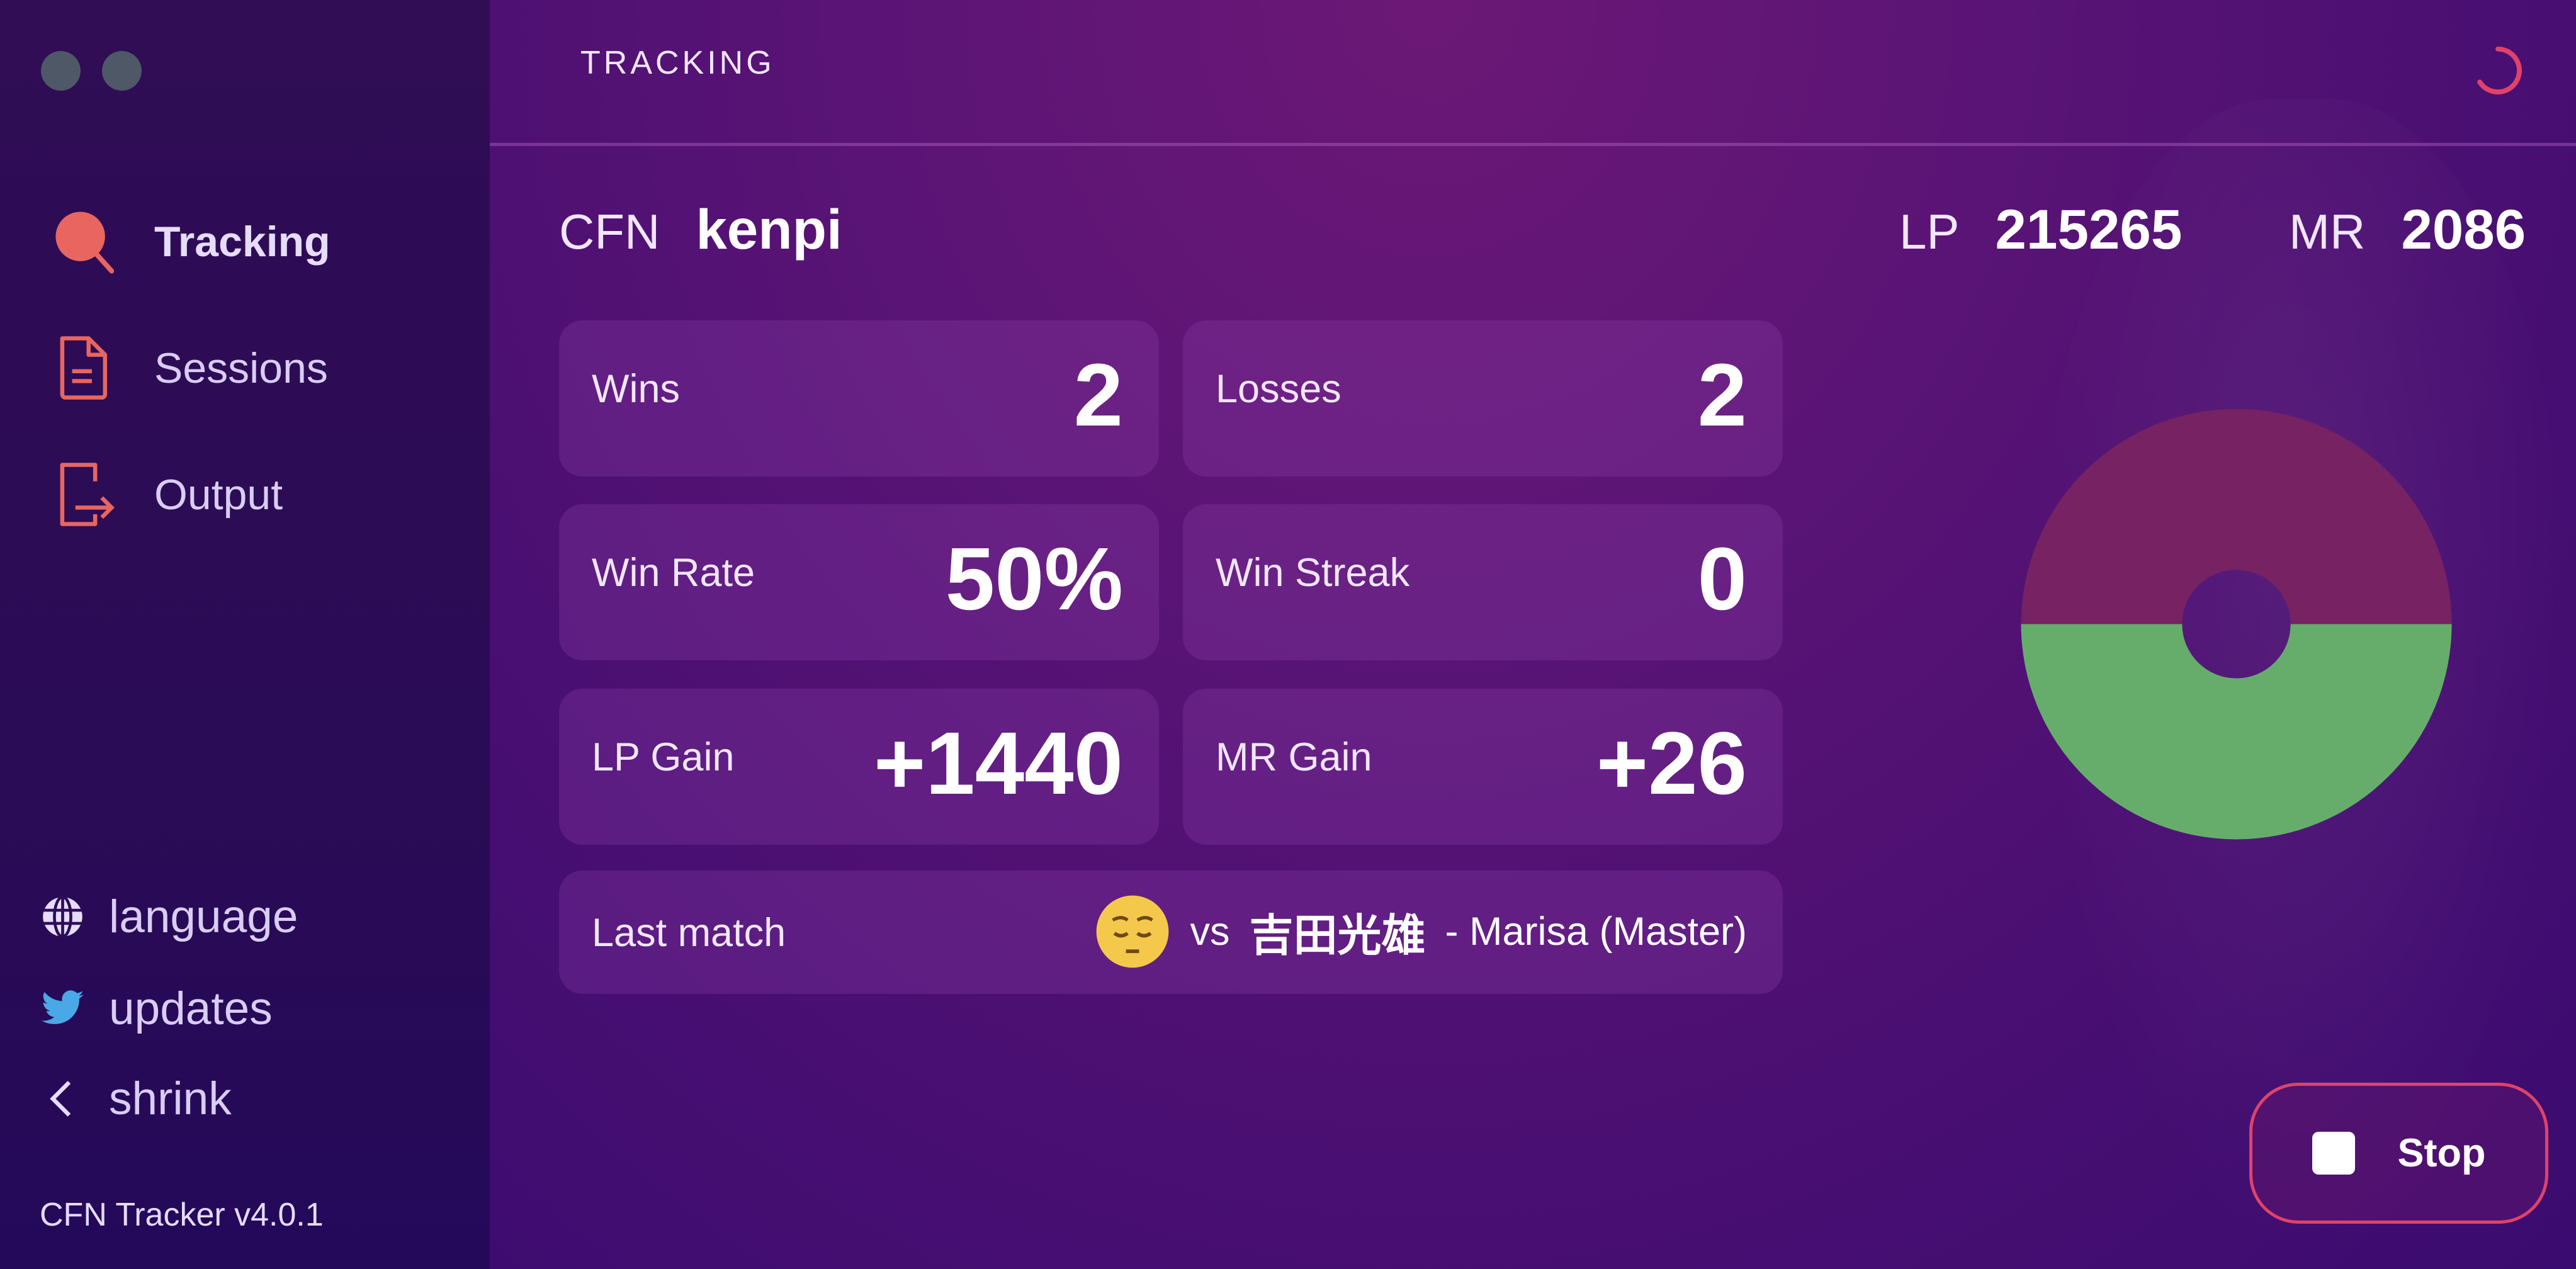  I want to click on mr-label: MR, so click(2327, 231).